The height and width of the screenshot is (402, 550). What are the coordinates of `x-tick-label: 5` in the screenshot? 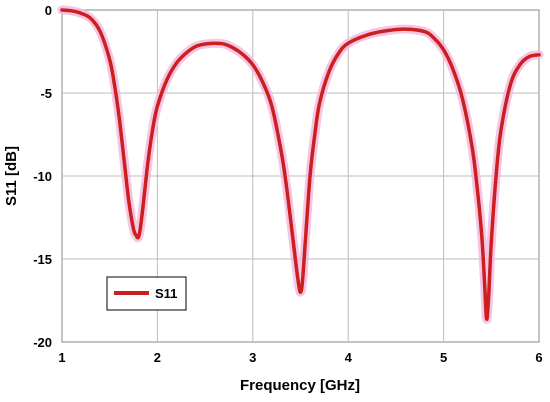 It's located at (443, 357).